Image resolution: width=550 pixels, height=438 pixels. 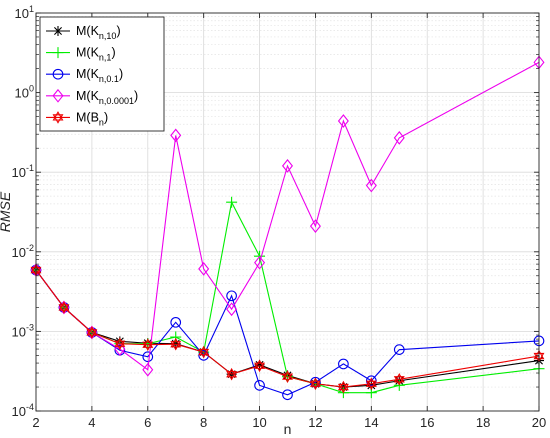 I want to click on legend-entry: M(Kn,10), so click(x=83, y=32).